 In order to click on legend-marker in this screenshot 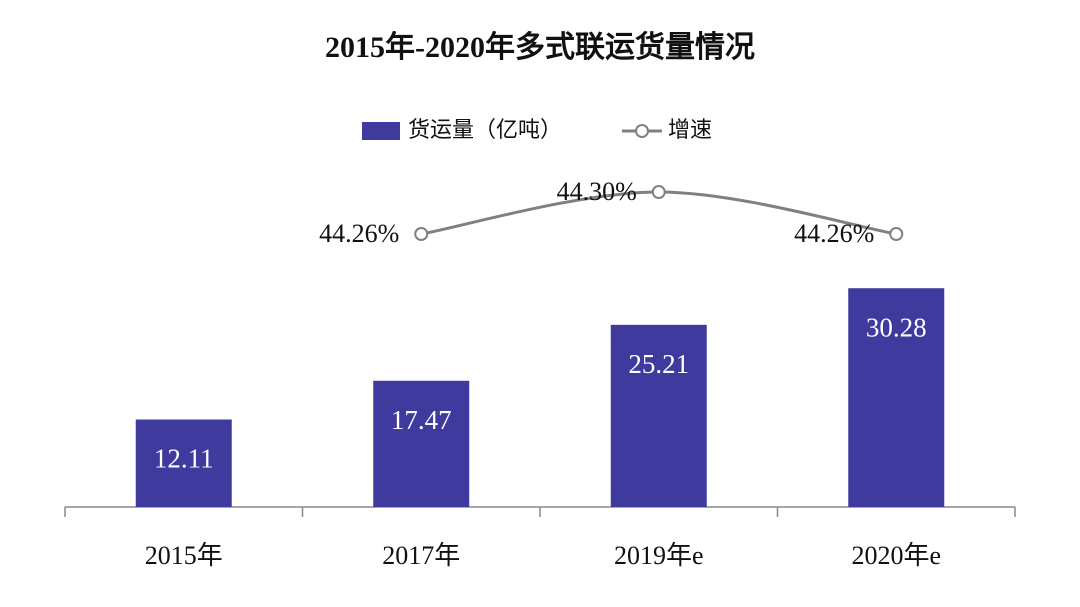, I will do `click(642, 131)`.